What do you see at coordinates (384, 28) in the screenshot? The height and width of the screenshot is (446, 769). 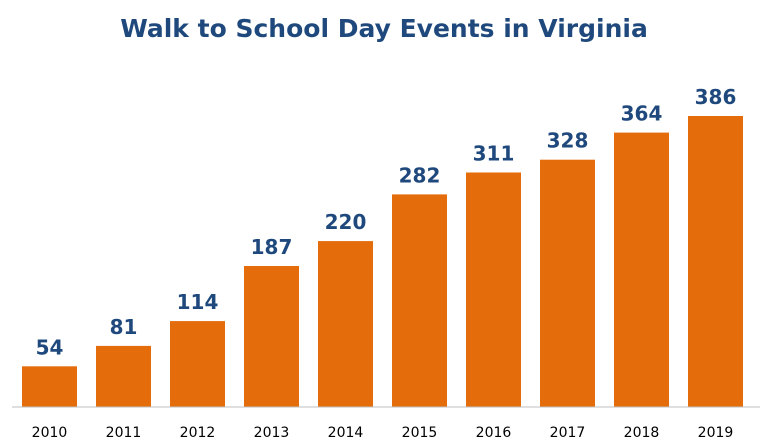 I see `chart-title: Walk to School Day Events in Virginia` at bounding box center [384, 28].